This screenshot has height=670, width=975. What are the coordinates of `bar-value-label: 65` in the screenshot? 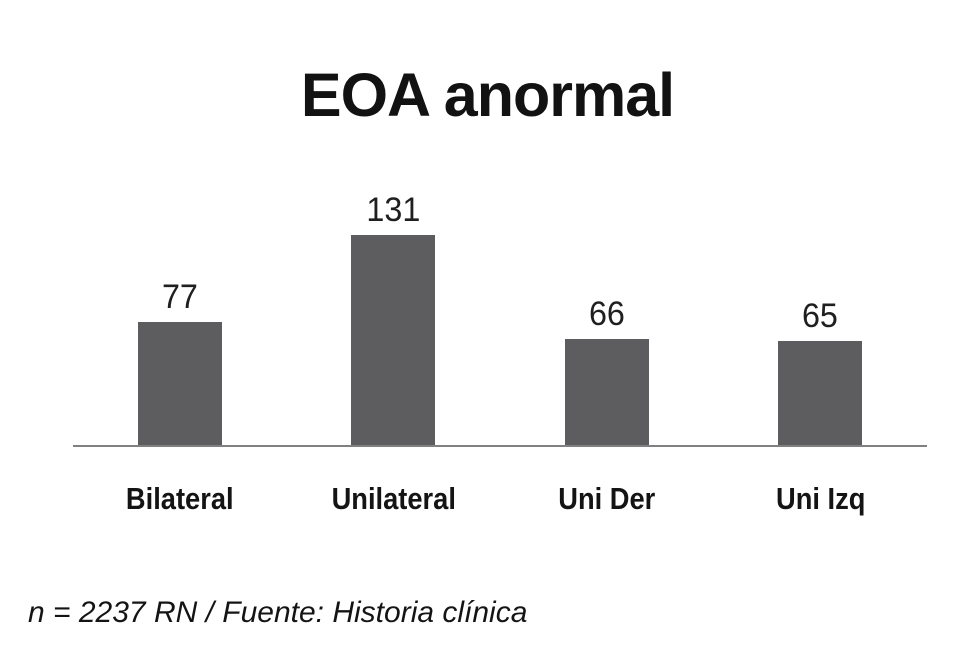 It's located at (820, 316).